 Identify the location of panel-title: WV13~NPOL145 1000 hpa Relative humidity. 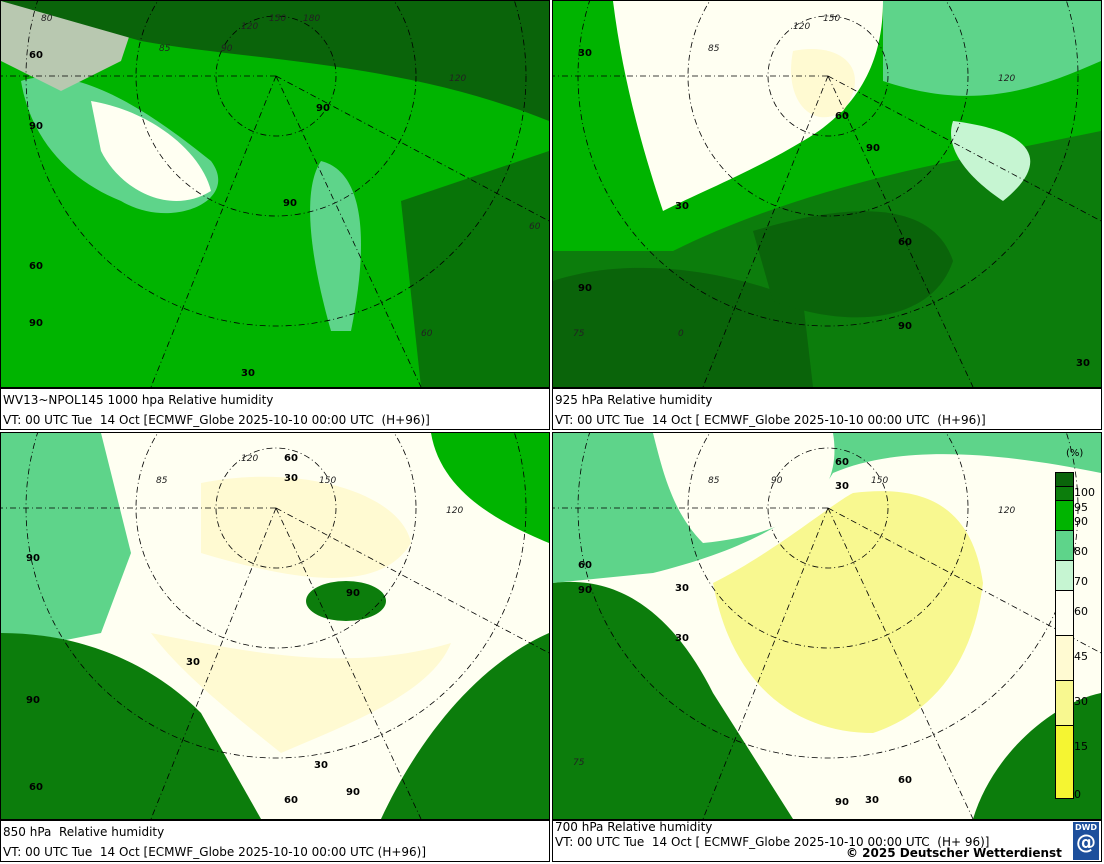
(138, 400).